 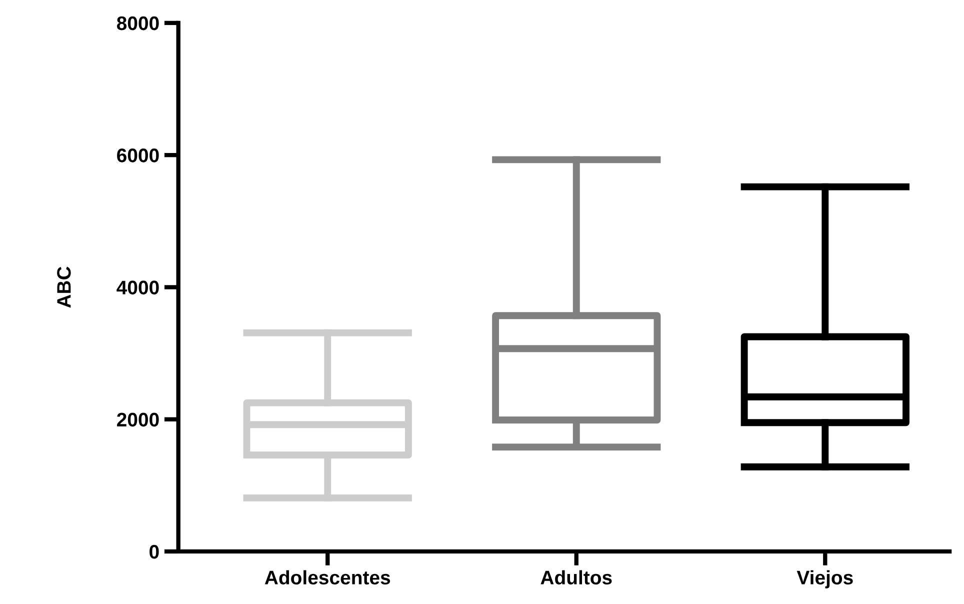 What do you see at coordinates (138, 419) in the screenshot?
I see `y-tick-label: 2000` at bounding box center [138, 419].